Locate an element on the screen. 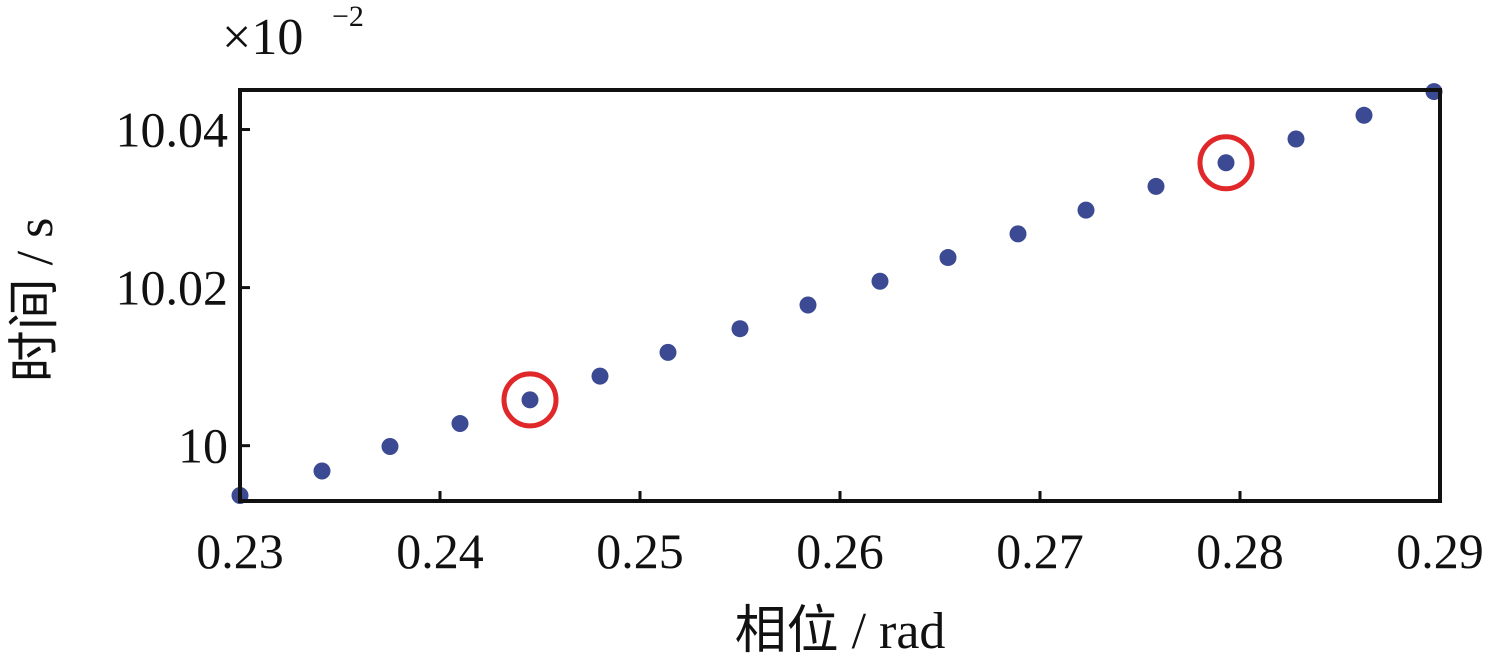  x-axis-ticks: 0.23 0.24 0.25 0.26 0.27 0.28 0.29 is located at coordinates (840, 535).